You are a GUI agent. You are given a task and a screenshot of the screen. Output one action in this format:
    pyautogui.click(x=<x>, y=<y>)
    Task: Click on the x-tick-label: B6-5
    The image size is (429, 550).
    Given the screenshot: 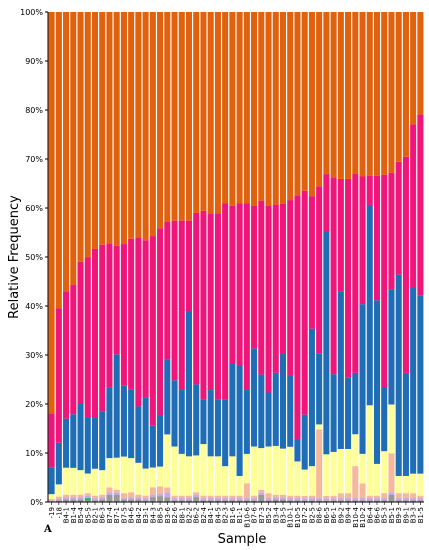 What is the action you would take?
    pyautogui.click(x=327, y=515)
    